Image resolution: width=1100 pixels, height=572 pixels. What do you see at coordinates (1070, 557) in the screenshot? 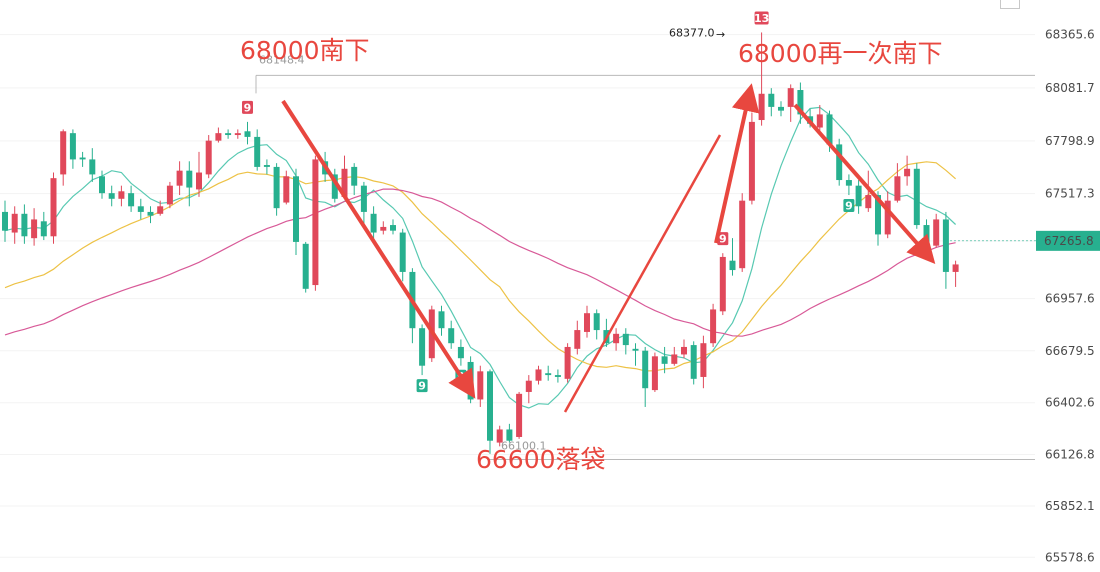
I see `y-tick-label: 65578.6` at bounding box center [1070, 557].